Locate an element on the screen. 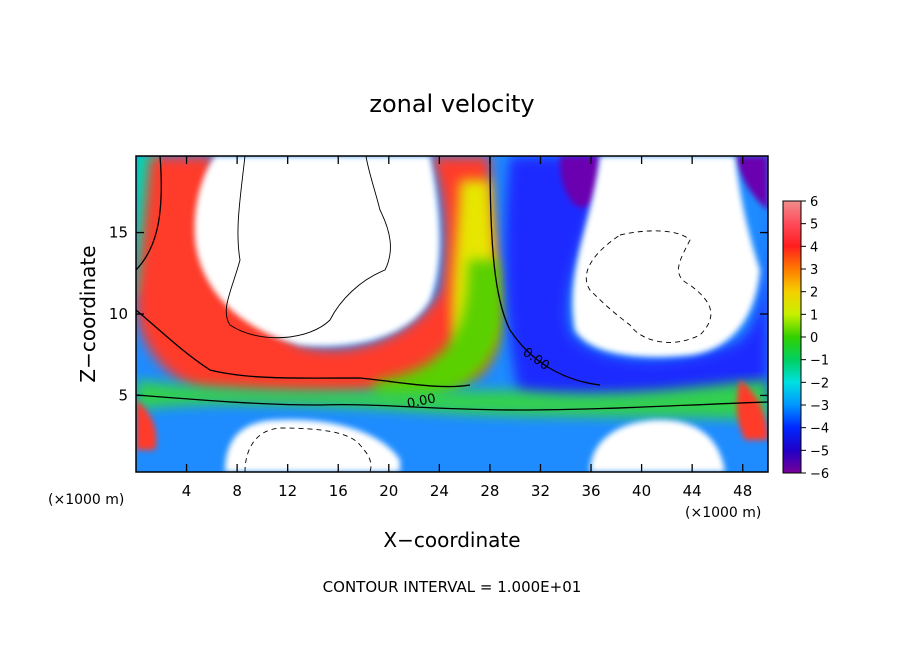  x-tick-label: 28 is located at coordinates (489, 491).